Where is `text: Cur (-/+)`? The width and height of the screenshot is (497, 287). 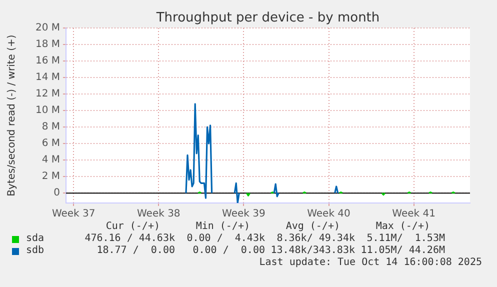
text: Cur (-/+) is located at coordinates (133, 226).